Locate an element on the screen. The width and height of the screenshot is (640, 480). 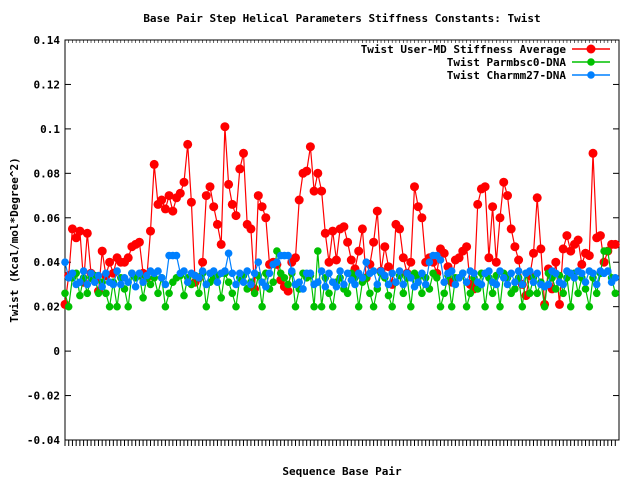
y-tick-label: -0.04 is located at coordinates (43, 440).